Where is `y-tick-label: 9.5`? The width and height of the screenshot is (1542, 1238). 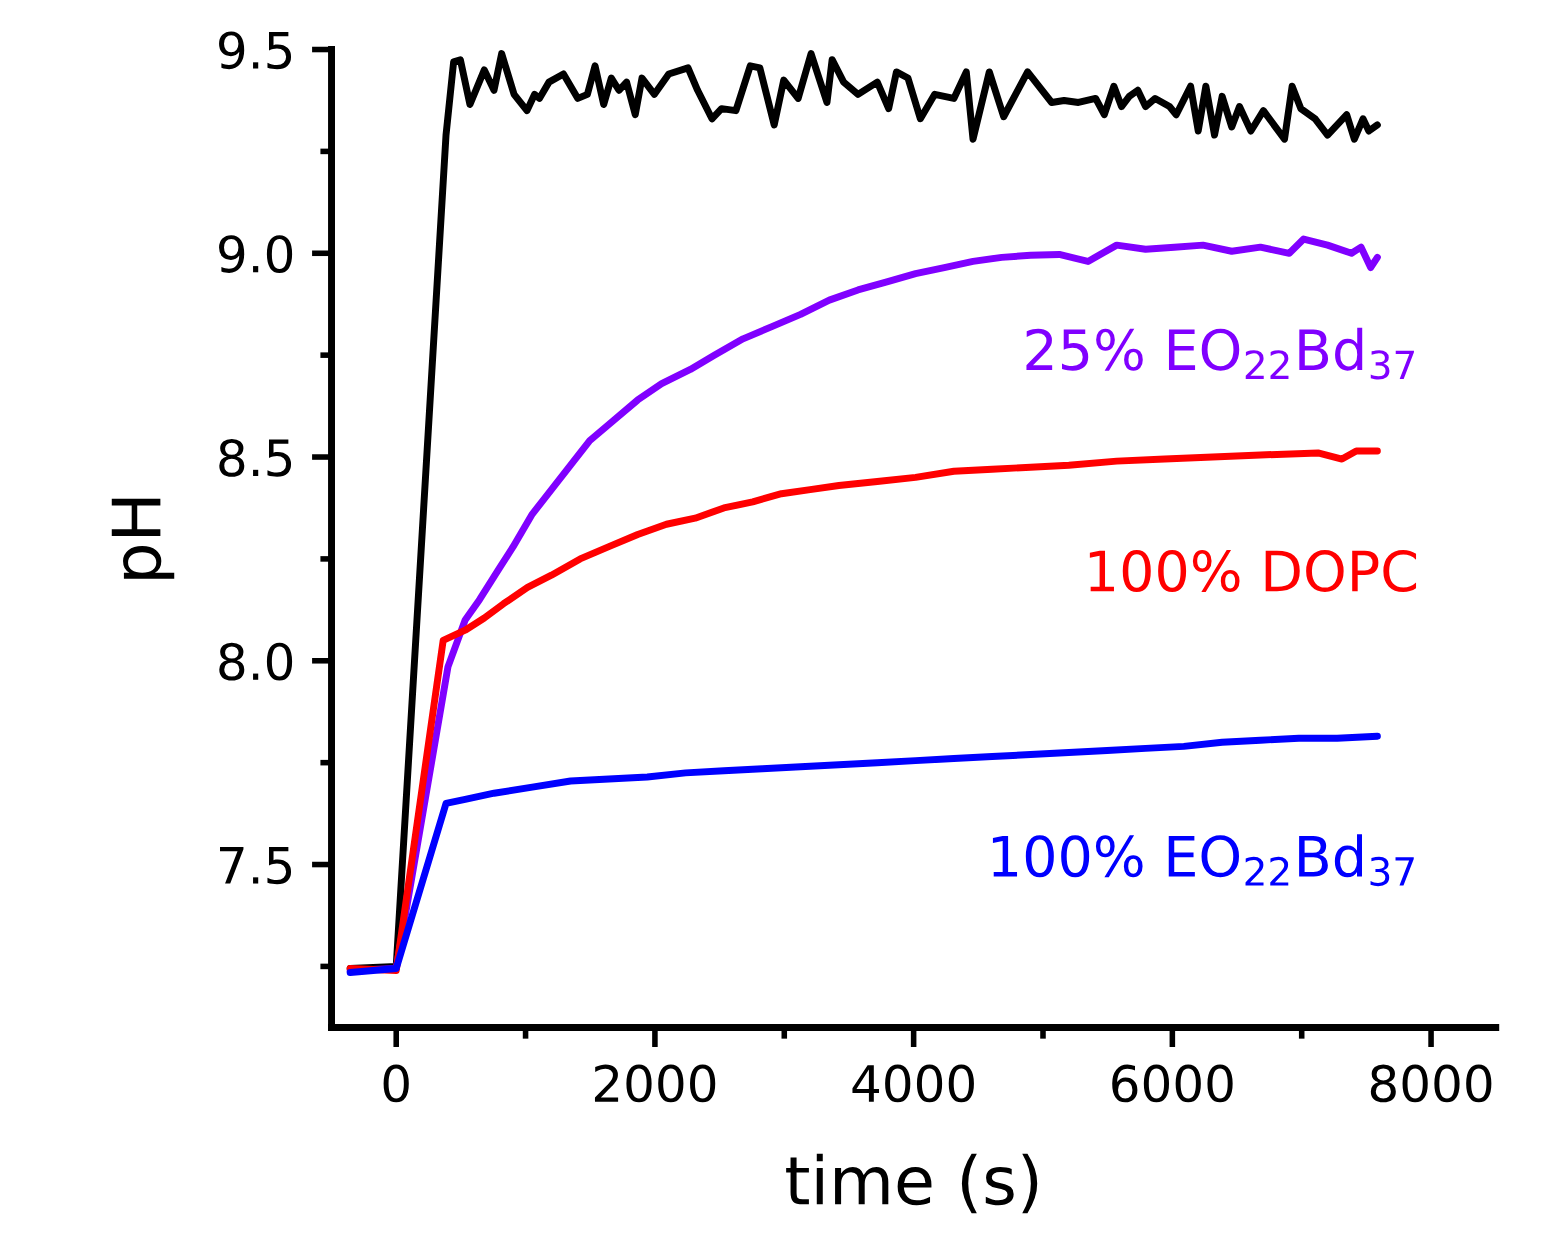 y-tick-label: 9.5 is located at coordinates (255, 50).